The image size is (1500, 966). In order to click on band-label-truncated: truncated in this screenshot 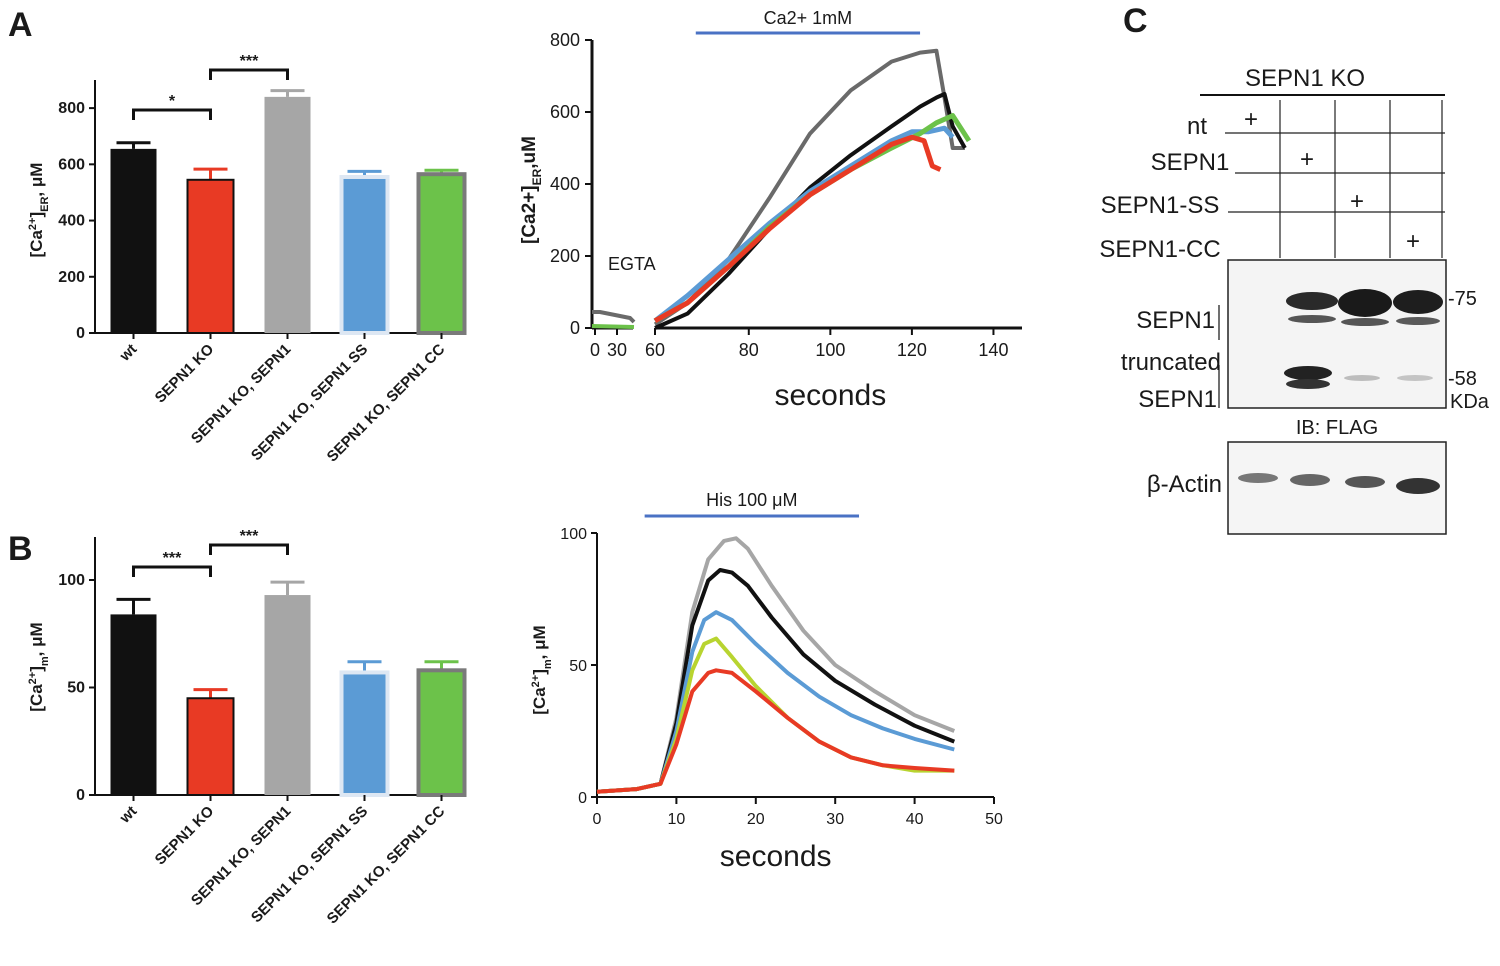, I will do `click(1171, 362)`.